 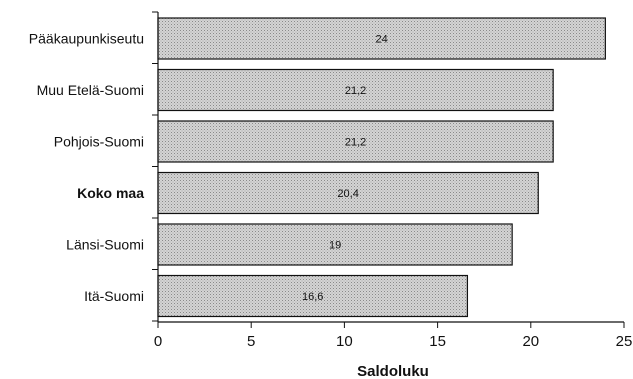 I want to click on category-label: Pääkaupunkiseutu, so click(x=86, y=39).